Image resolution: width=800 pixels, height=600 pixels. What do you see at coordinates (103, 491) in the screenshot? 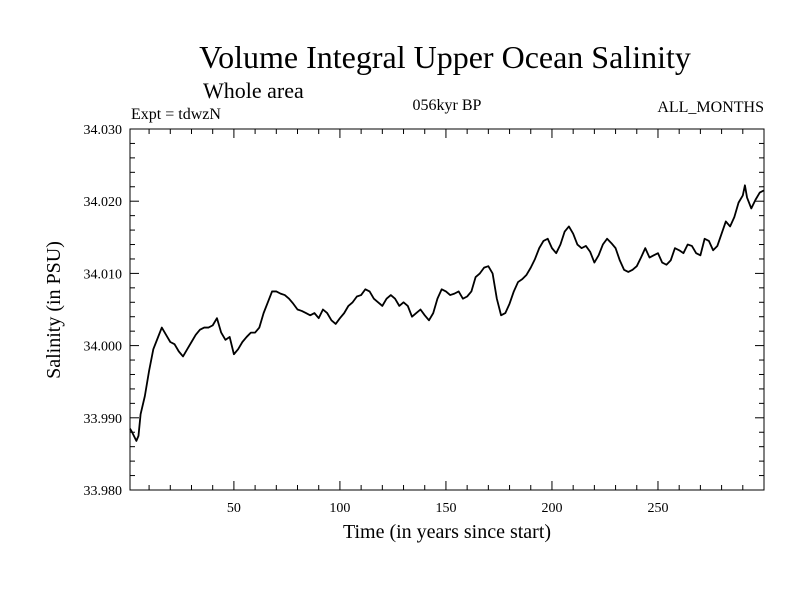
I see `y-tick-label: 33.980` at bounding box center [103, 491].